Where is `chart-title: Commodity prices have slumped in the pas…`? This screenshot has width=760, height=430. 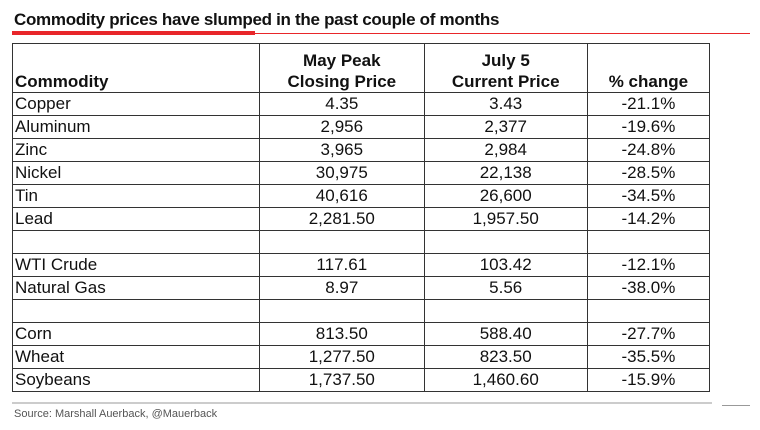
chart-title: Commodity prices have slumped in the pas… is located at coordinates (257, 19).